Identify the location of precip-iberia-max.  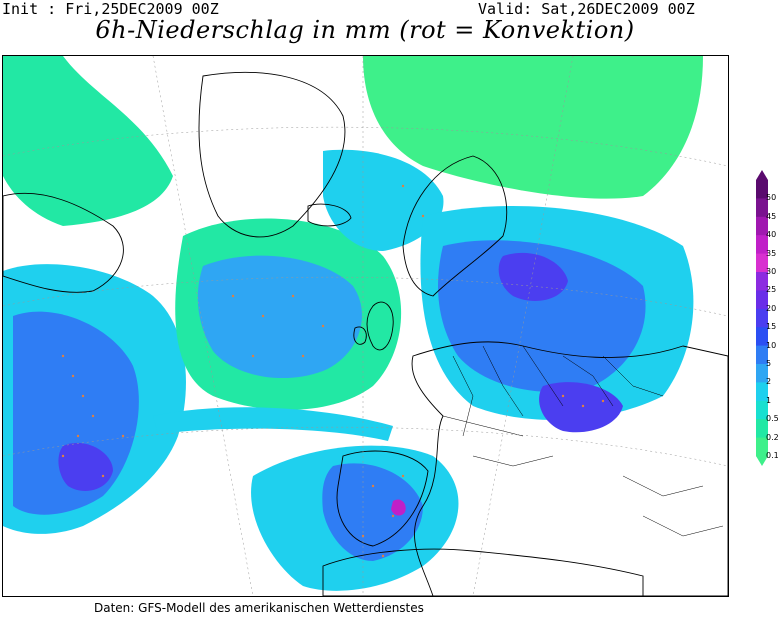
(398, 507).